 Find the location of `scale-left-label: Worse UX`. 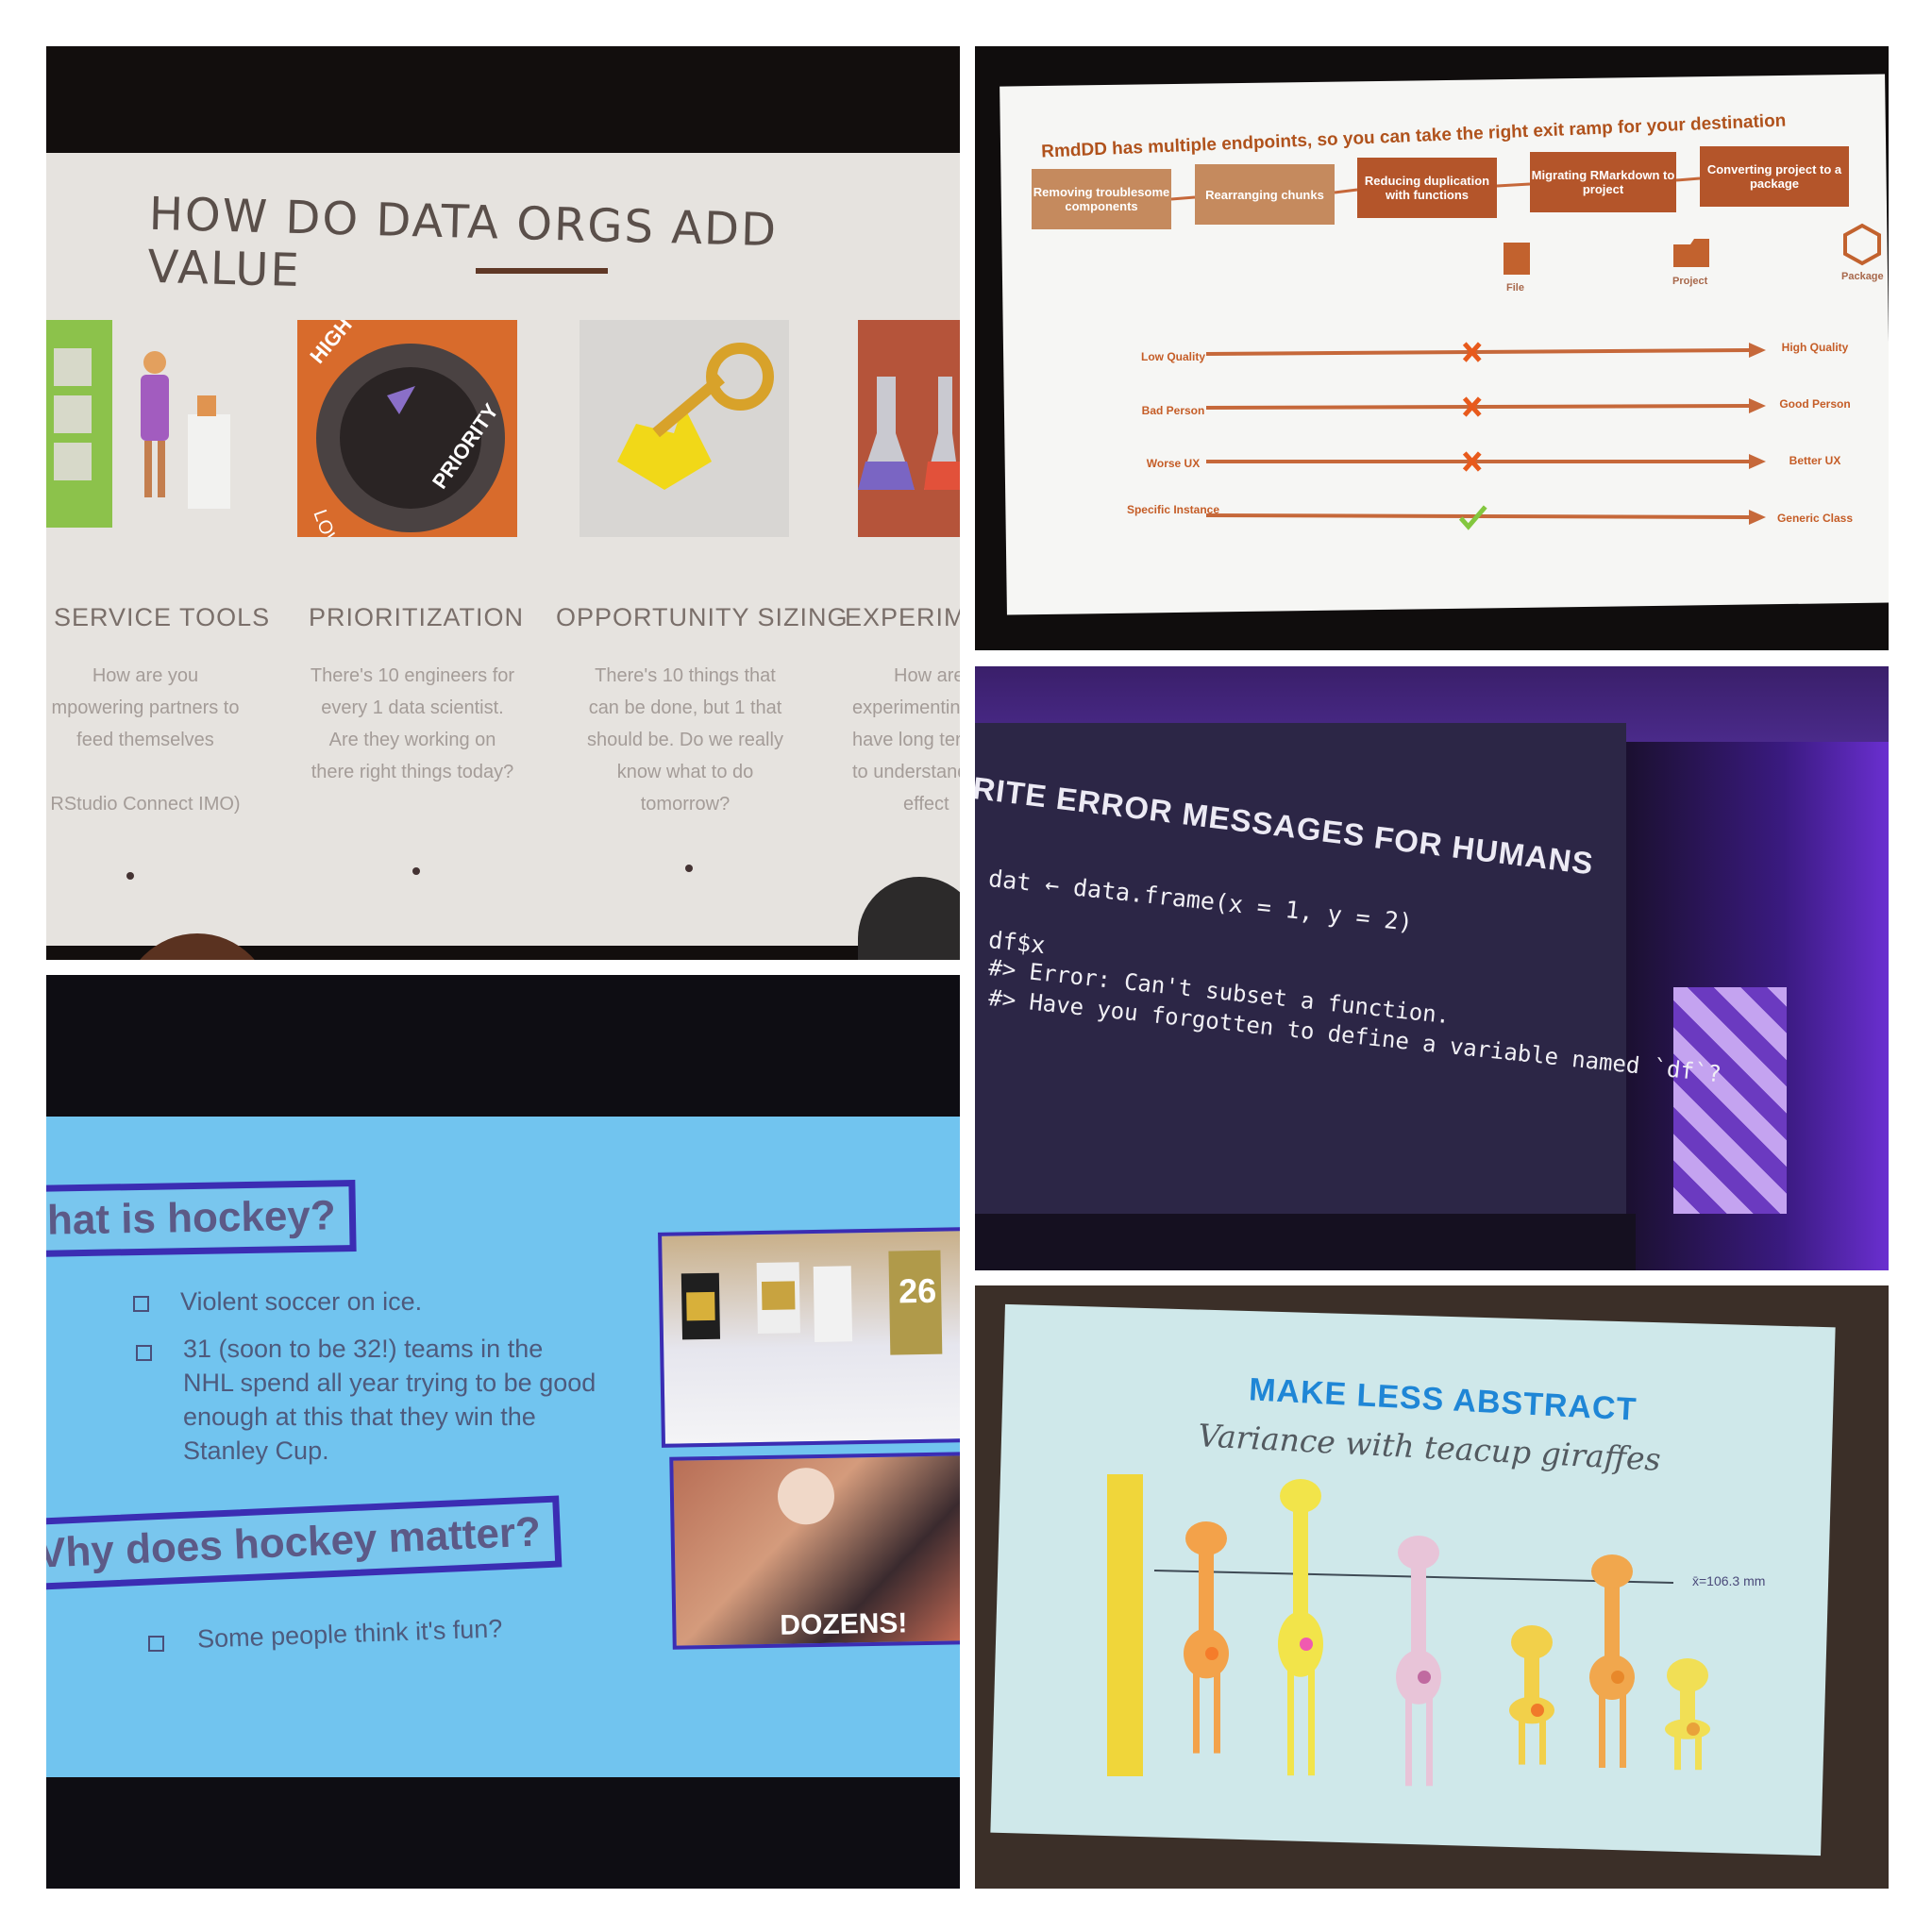

scale-left-label: Worse UX is located at coordinates (1173, 463).